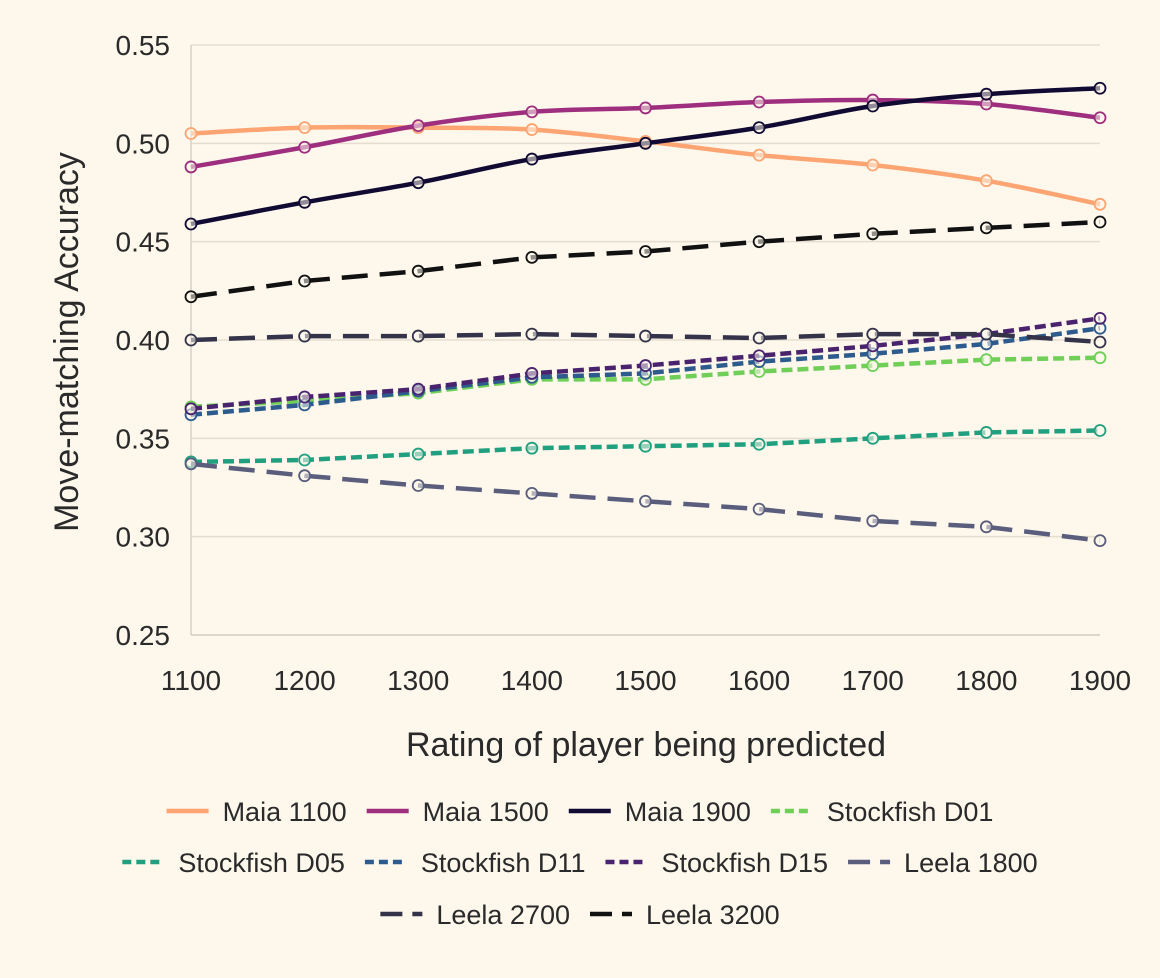 This screenshot has width=1160, height=978. I want to click on legend-item: Stockfish D05, so click(233, 863).